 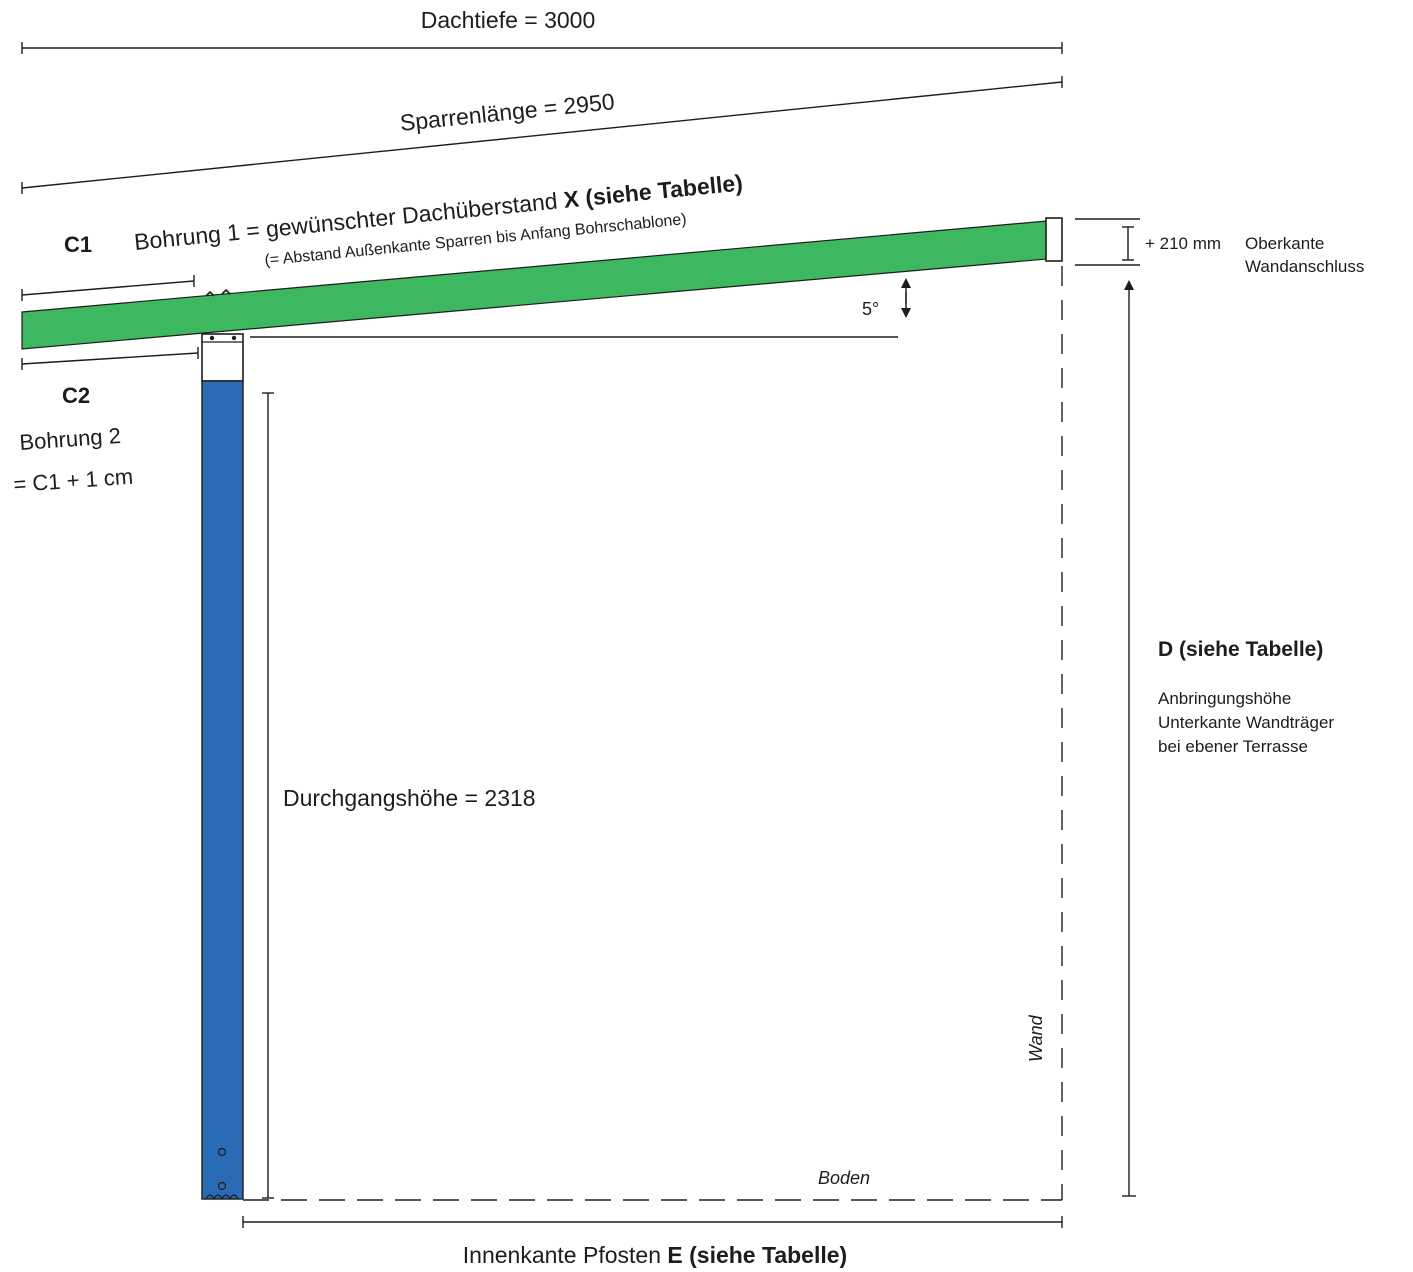 What do you see at coordinates (870, 309) in the screenshot?
I see `angle-label: 5°` at bounding box center [870, 309].